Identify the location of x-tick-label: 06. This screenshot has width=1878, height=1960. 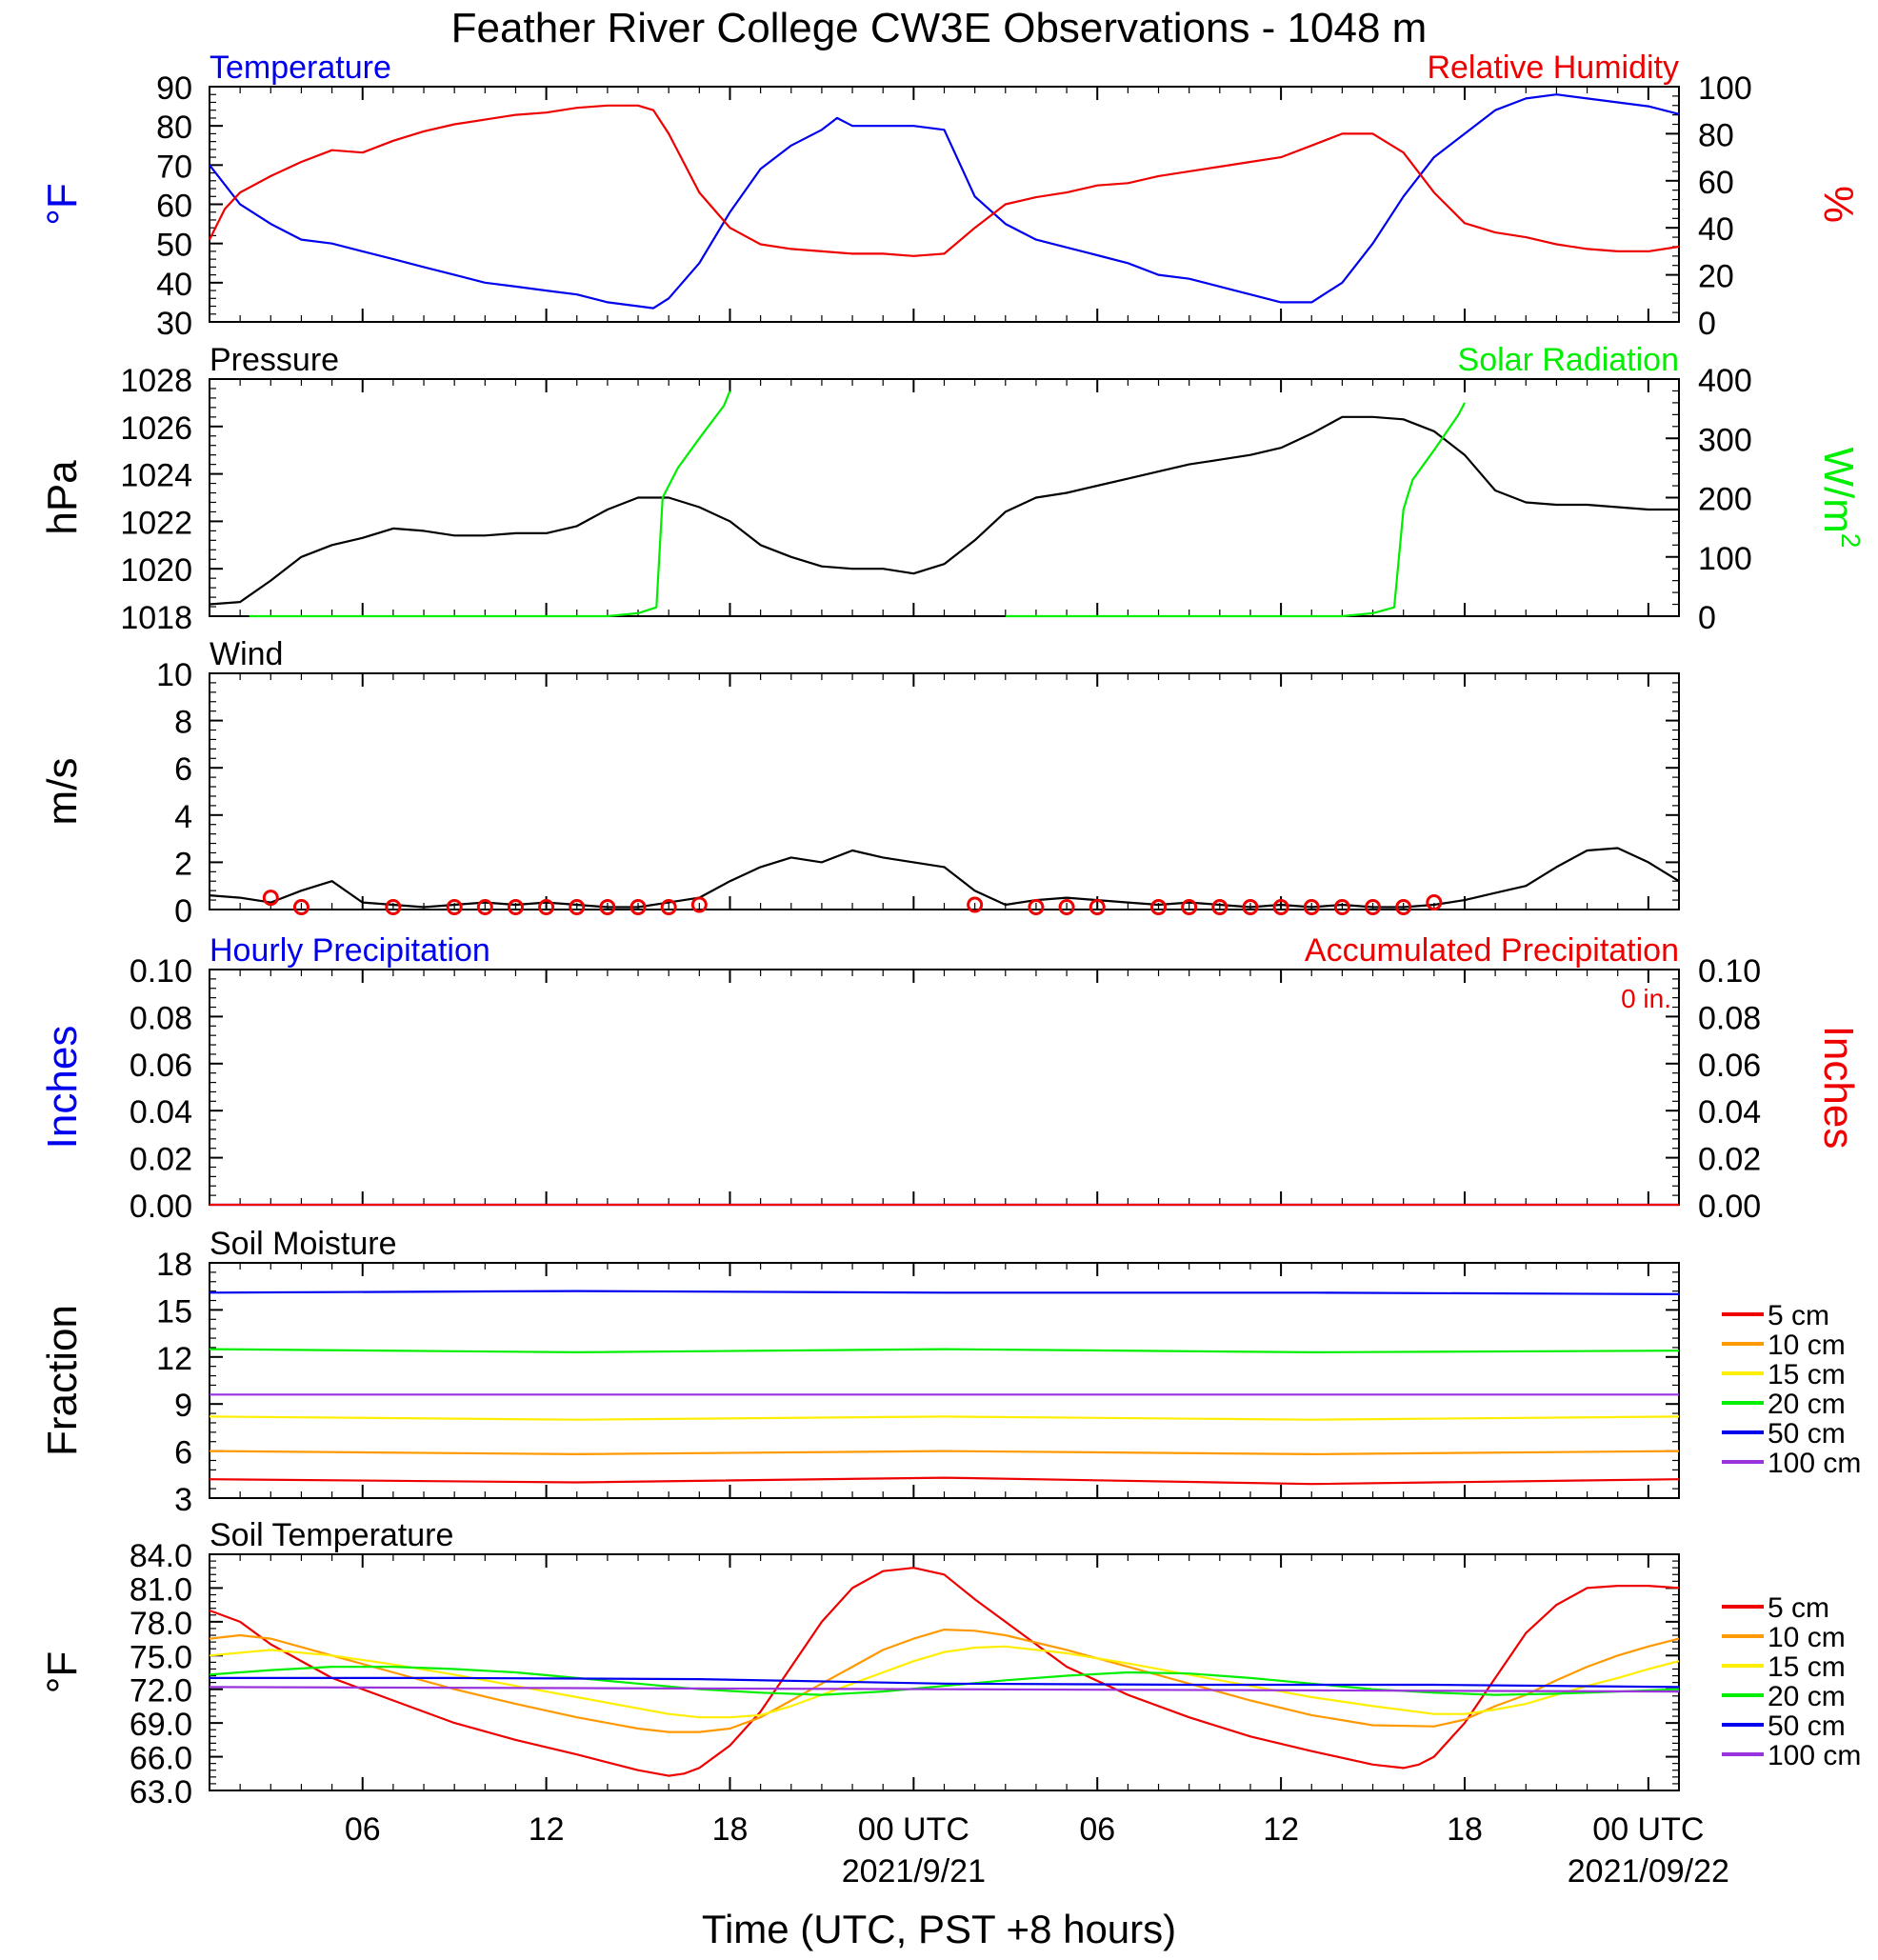
(363, 1829).